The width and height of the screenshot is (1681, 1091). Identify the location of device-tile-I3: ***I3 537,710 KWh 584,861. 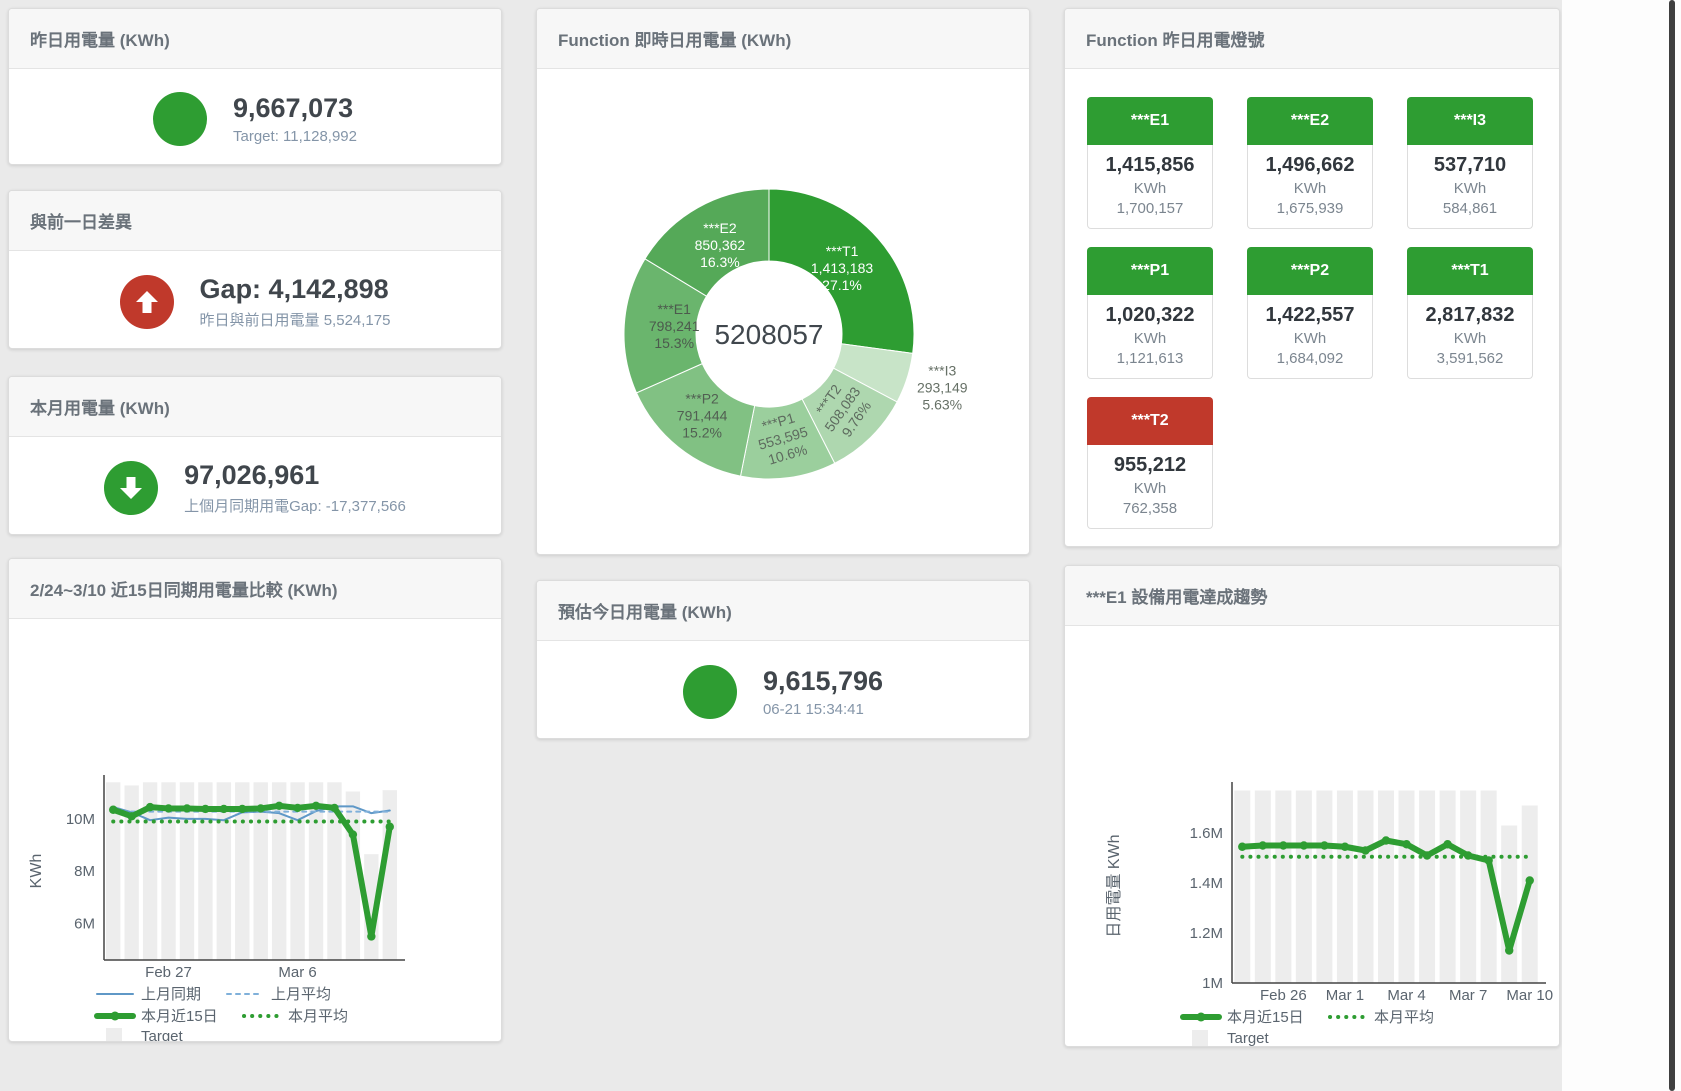
(1470, 163).